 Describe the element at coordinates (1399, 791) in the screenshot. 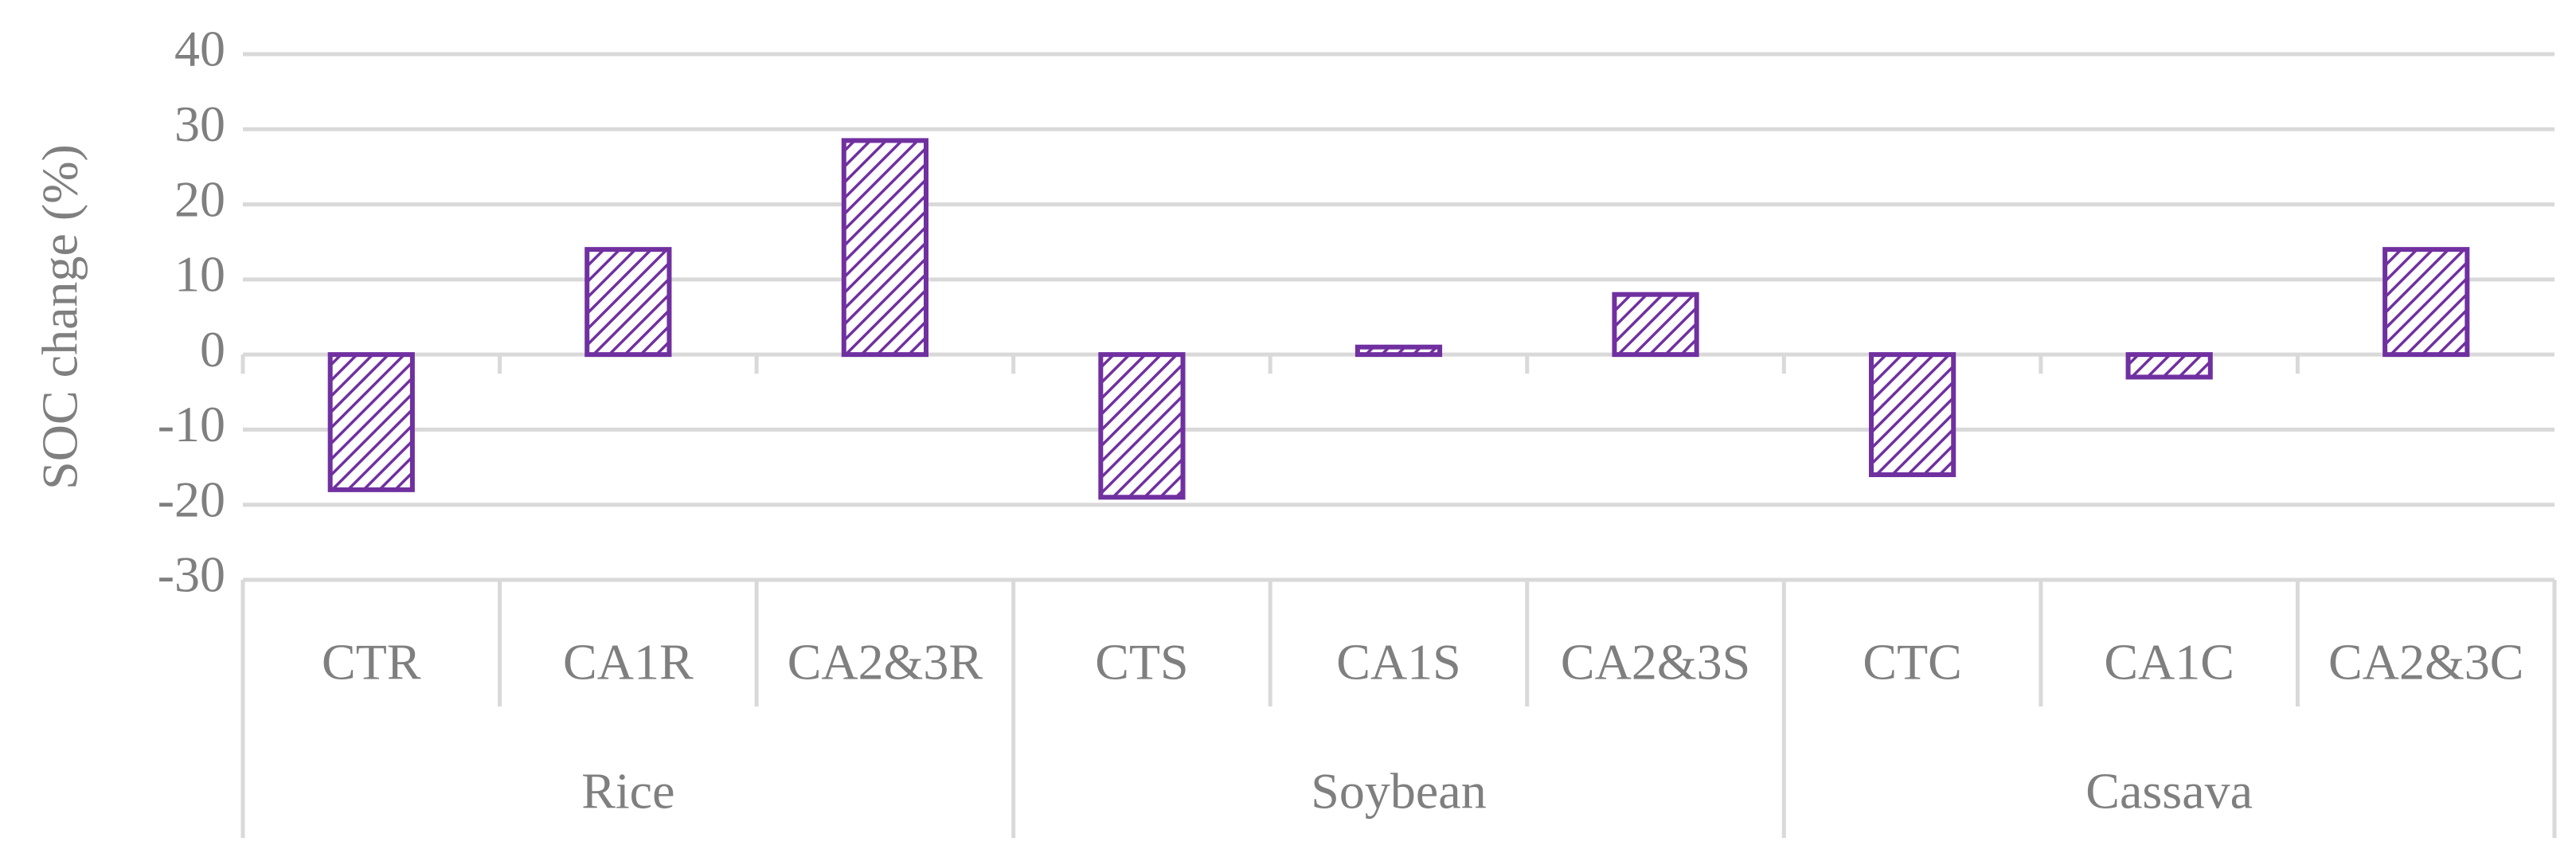

I see `group-label: Soybean` at that location.